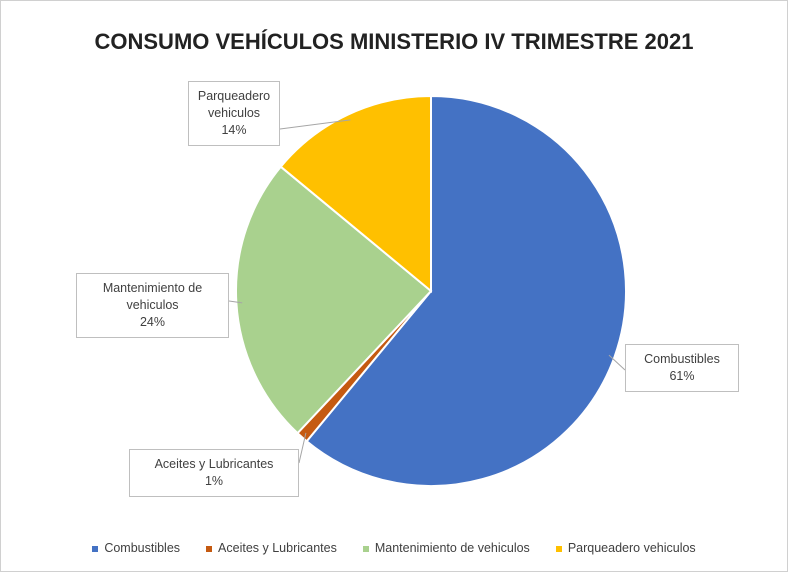 The image size is (788, 572). Describe the element at coordinates (452, 548) in the screenshot. I see `legend-label: Mantenimiento de vehiculos` at that location.